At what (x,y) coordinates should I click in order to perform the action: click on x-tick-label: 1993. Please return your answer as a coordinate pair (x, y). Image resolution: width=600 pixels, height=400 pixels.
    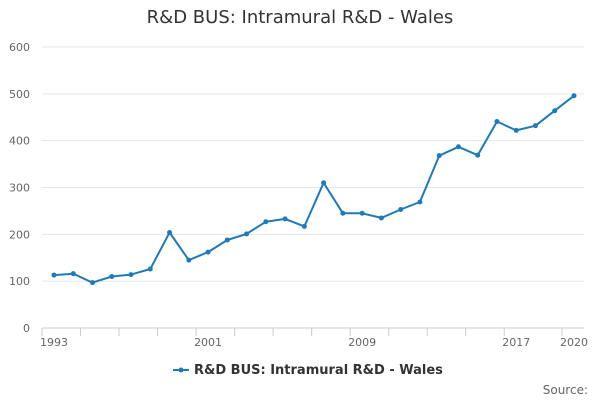
    Looking at the image, I should click on (54, 342).